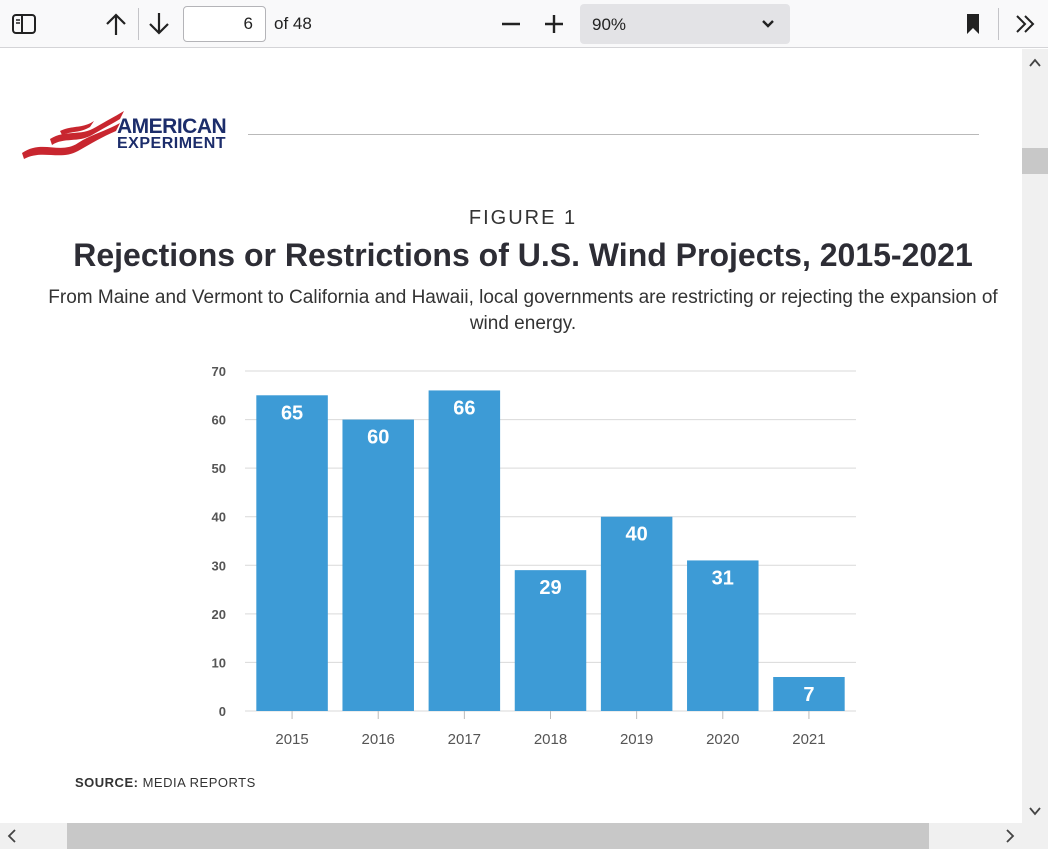  What do you see at coordinates (550, 588) in the screenshot?
I see `data-label: 29` at bounding box center [550, 588].